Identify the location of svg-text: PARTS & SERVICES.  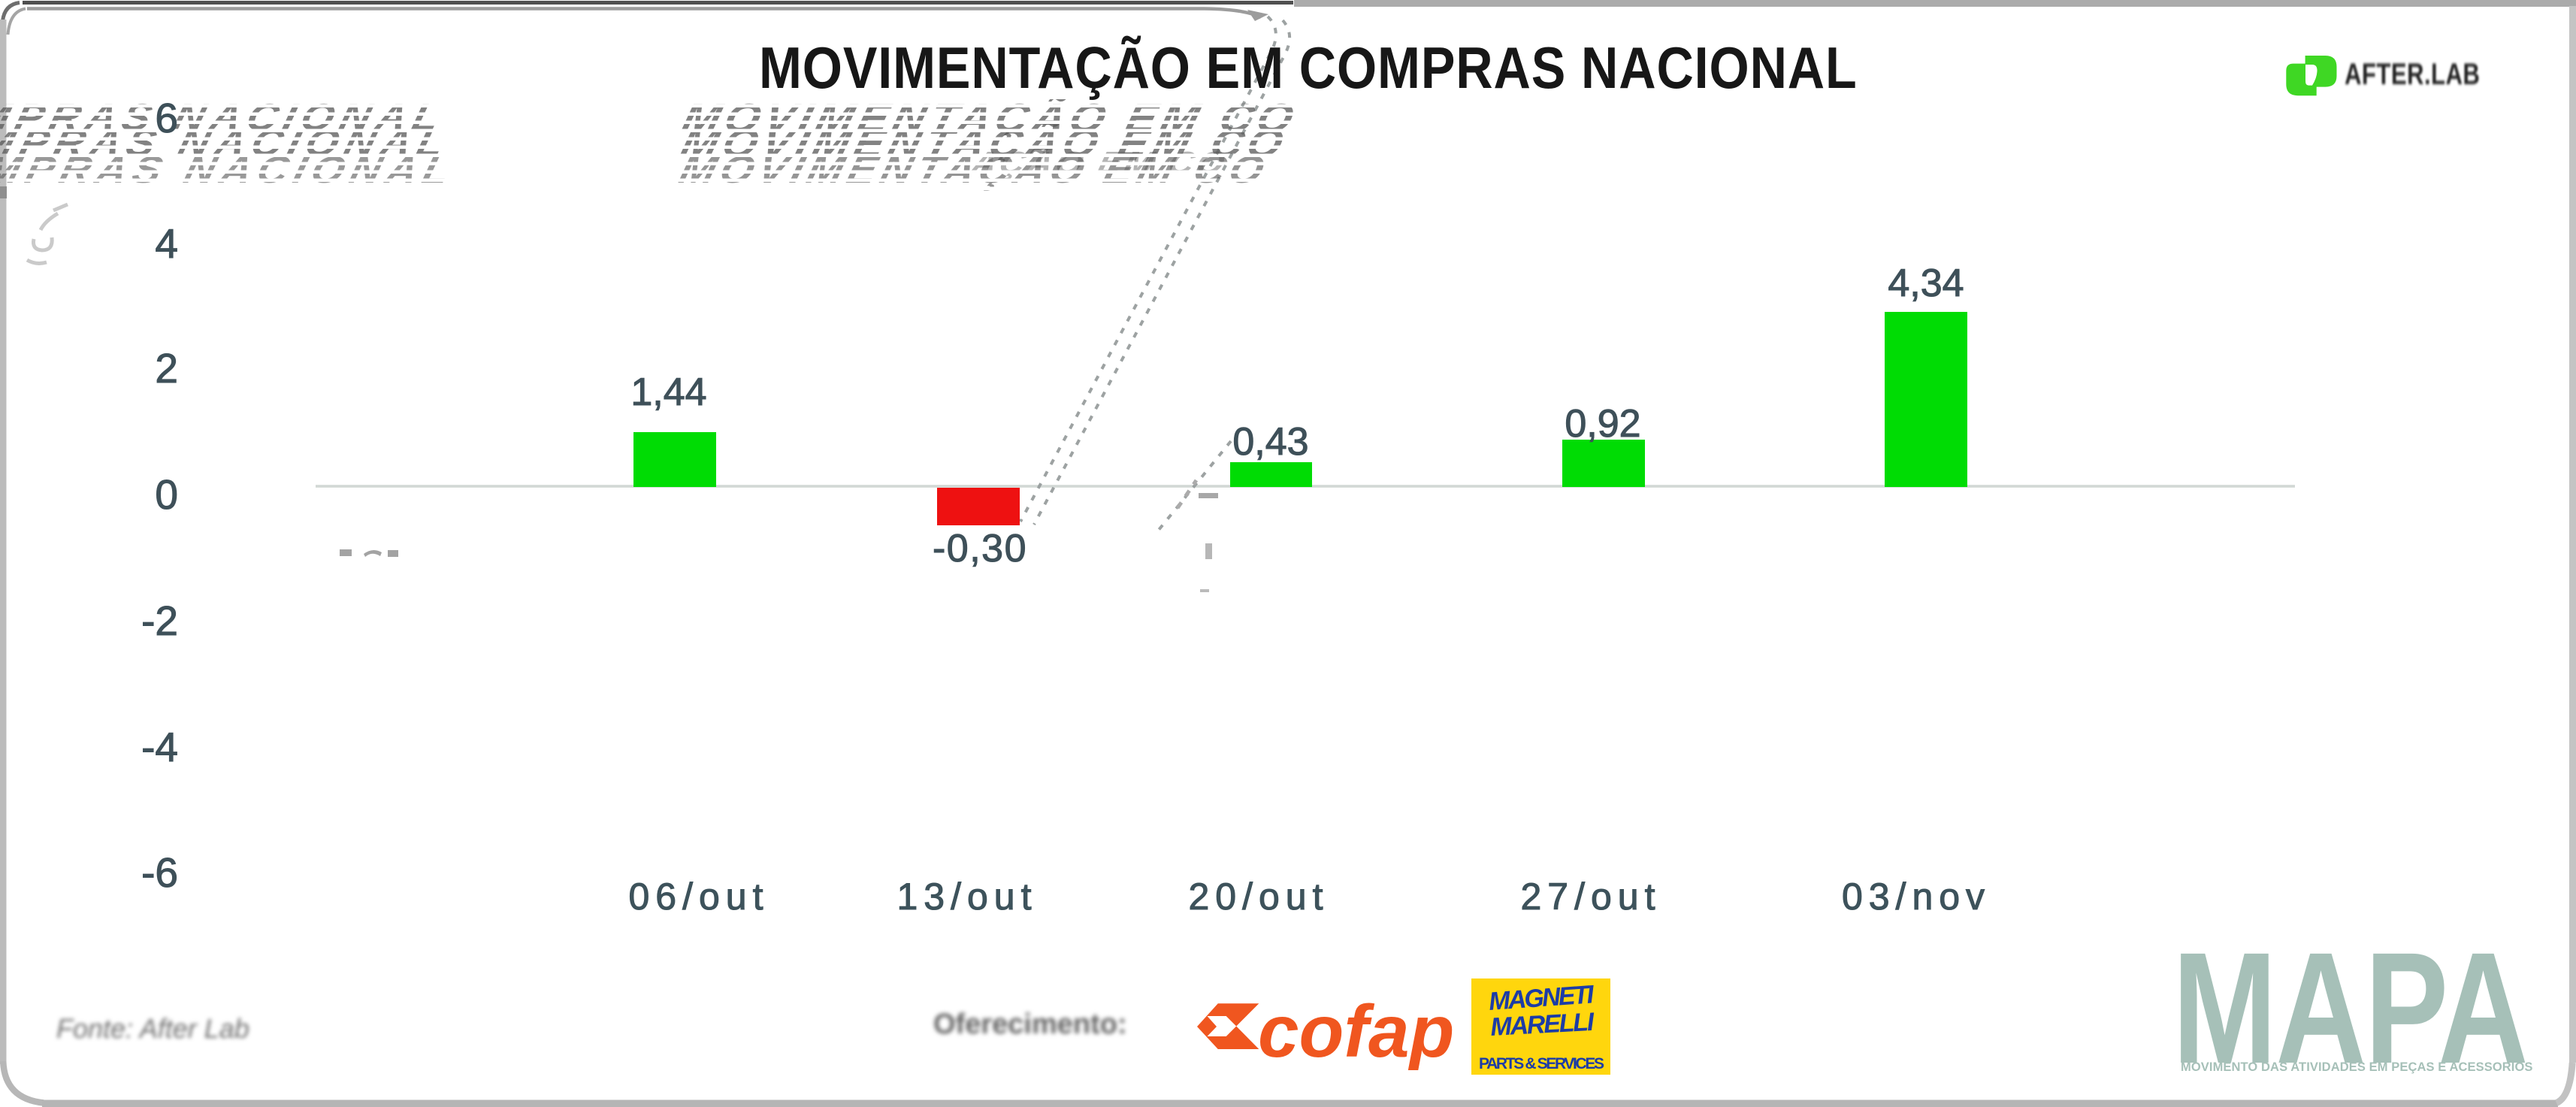
(1541, 1064).